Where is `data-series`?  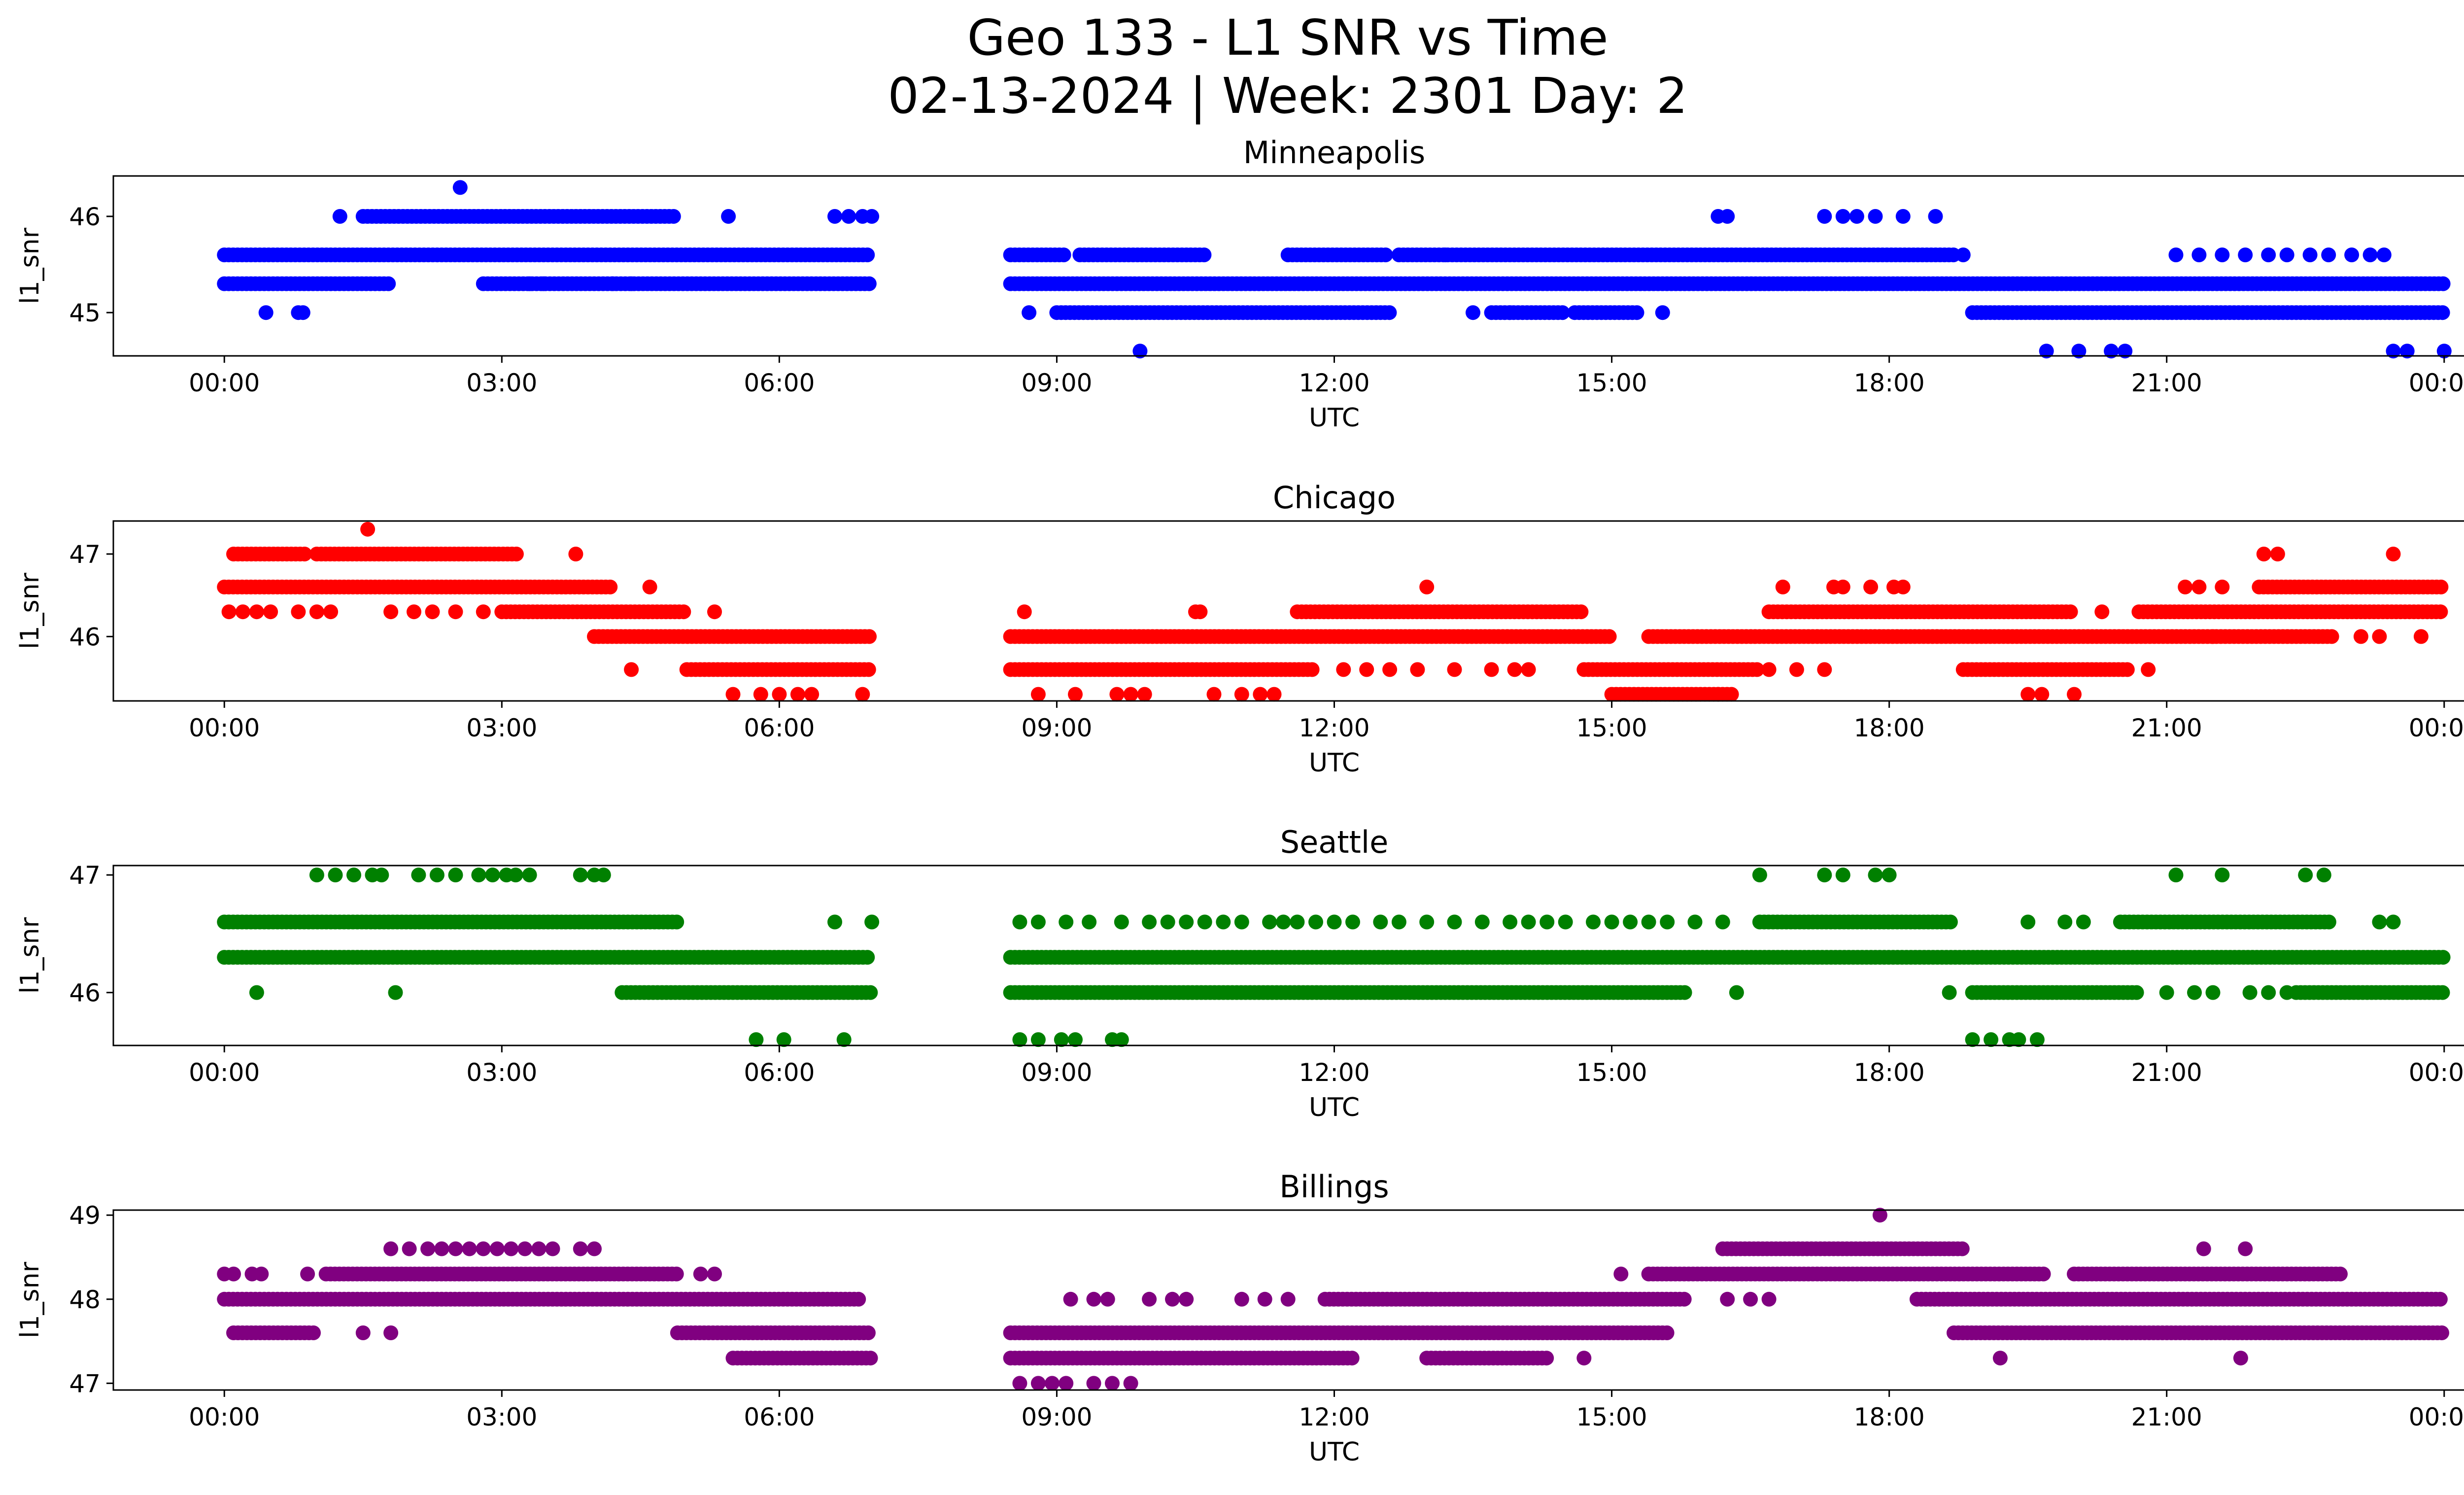 data-series is located at coordinates (1333, 612).